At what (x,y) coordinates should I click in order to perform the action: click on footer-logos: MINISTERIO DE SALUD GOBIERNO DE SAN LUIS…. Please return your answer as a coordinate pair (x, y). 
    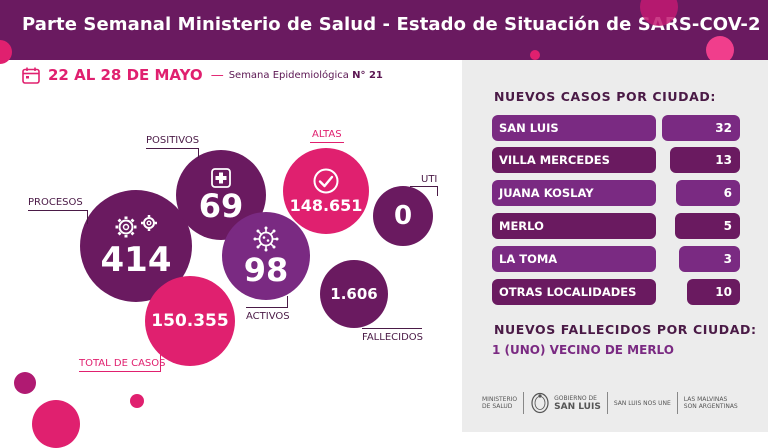
    Looking at the image, I should click on (610, 403).